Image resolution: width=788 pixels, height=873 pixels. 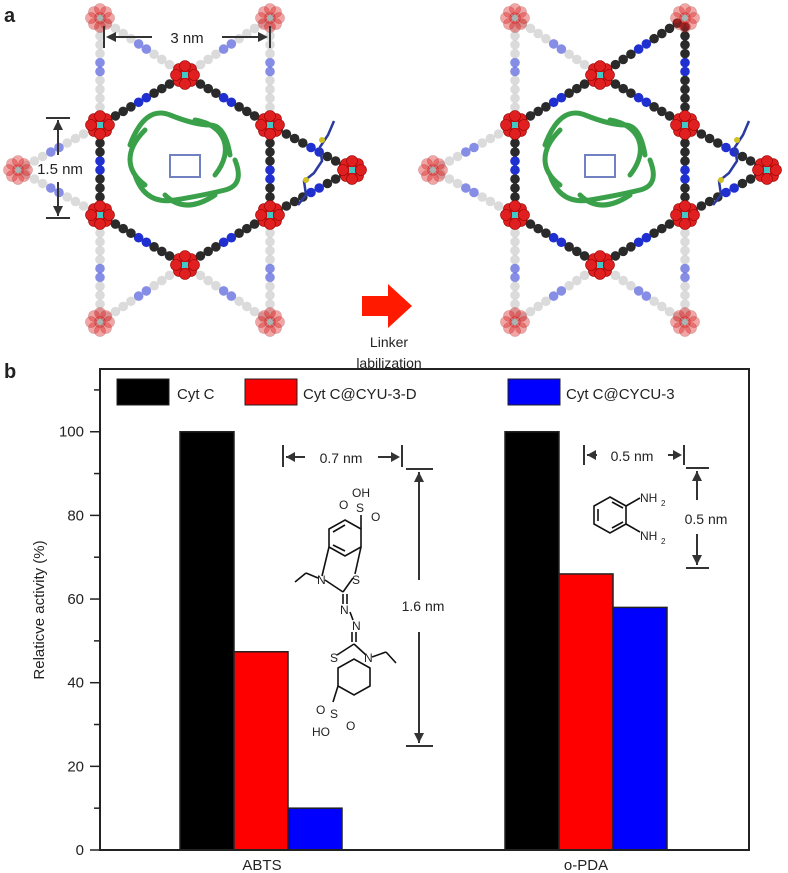 What do you see at coordinates (634, 455) in the screenshot?
I see `opda-width-annotation: 0.5 nm` at bounding box center [634, 455].